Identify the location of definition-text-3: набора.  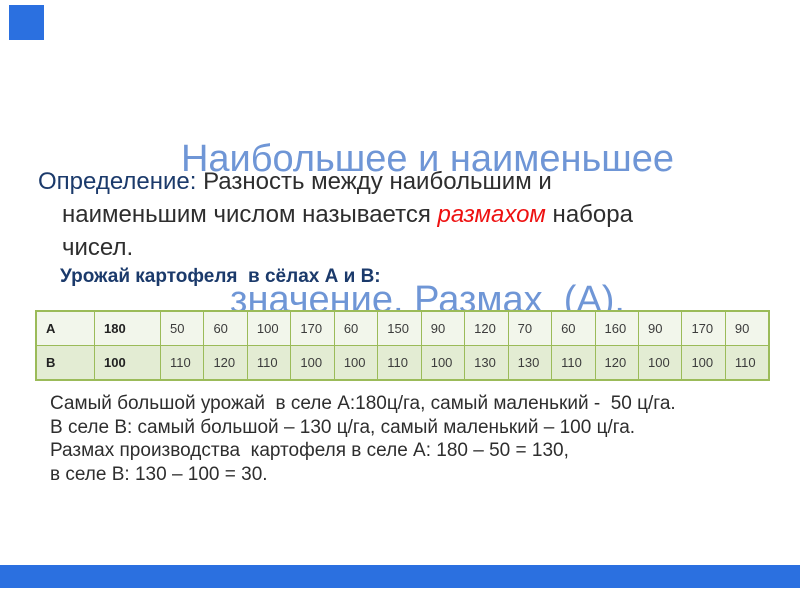
(589, 214).